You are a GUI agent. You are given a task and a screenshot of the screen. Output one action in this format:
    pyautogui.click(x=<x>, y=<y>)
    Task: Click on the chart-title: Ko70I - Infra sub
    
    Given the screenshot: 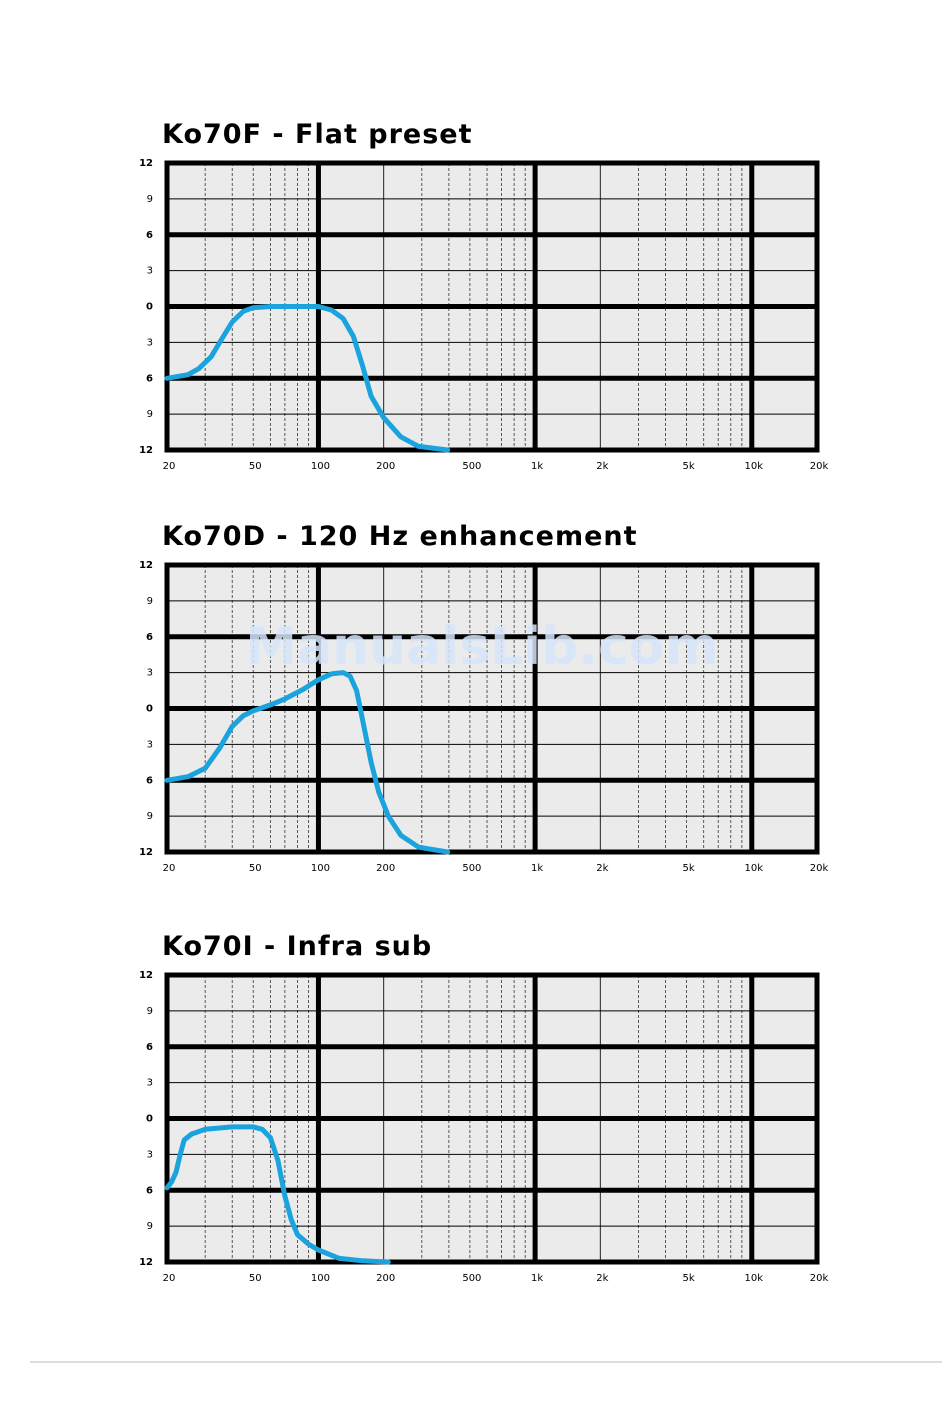 What is the action you would take?
    pyautogui.click(x=297, y=946)
    